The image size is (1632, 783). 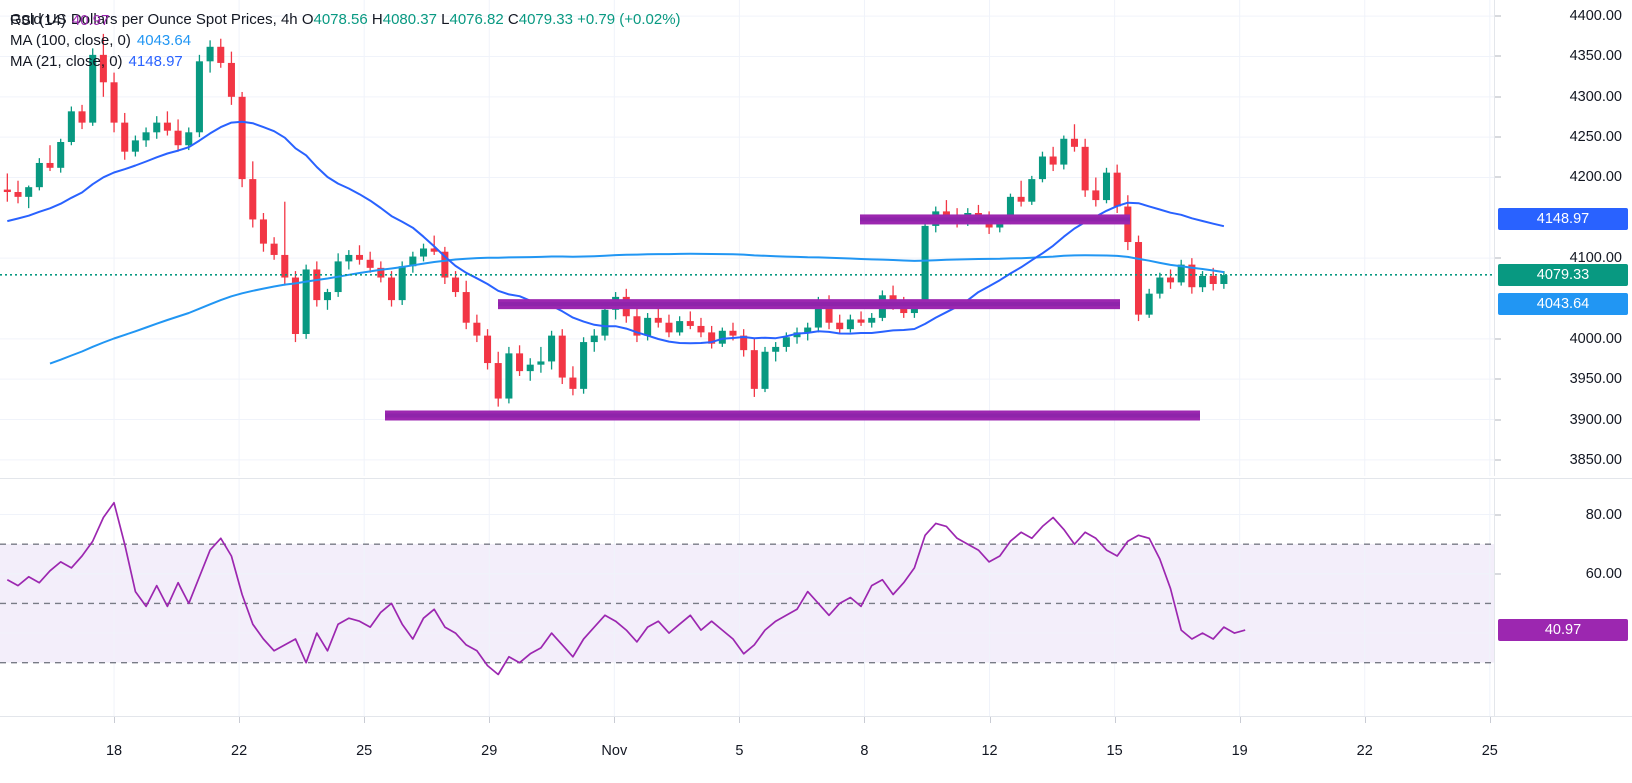 I want to click on time-axis-label: 22, so click(x=239, y=751).